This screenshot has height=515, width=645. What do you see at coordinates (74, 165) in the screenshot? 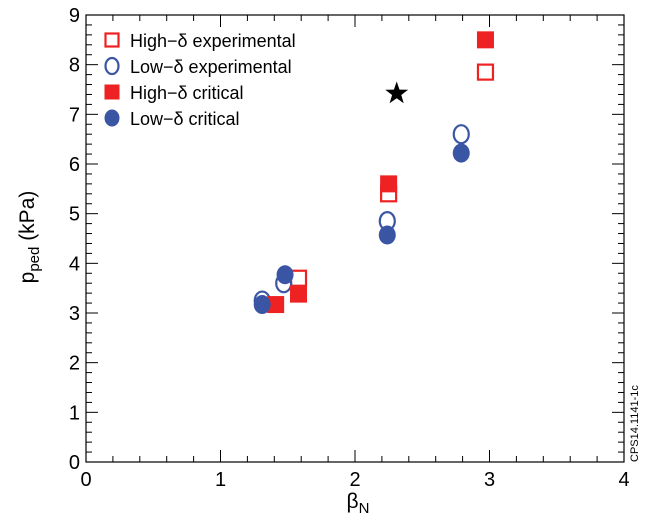
I see `y-tick-label: 6` at bounding box center [74, 165].